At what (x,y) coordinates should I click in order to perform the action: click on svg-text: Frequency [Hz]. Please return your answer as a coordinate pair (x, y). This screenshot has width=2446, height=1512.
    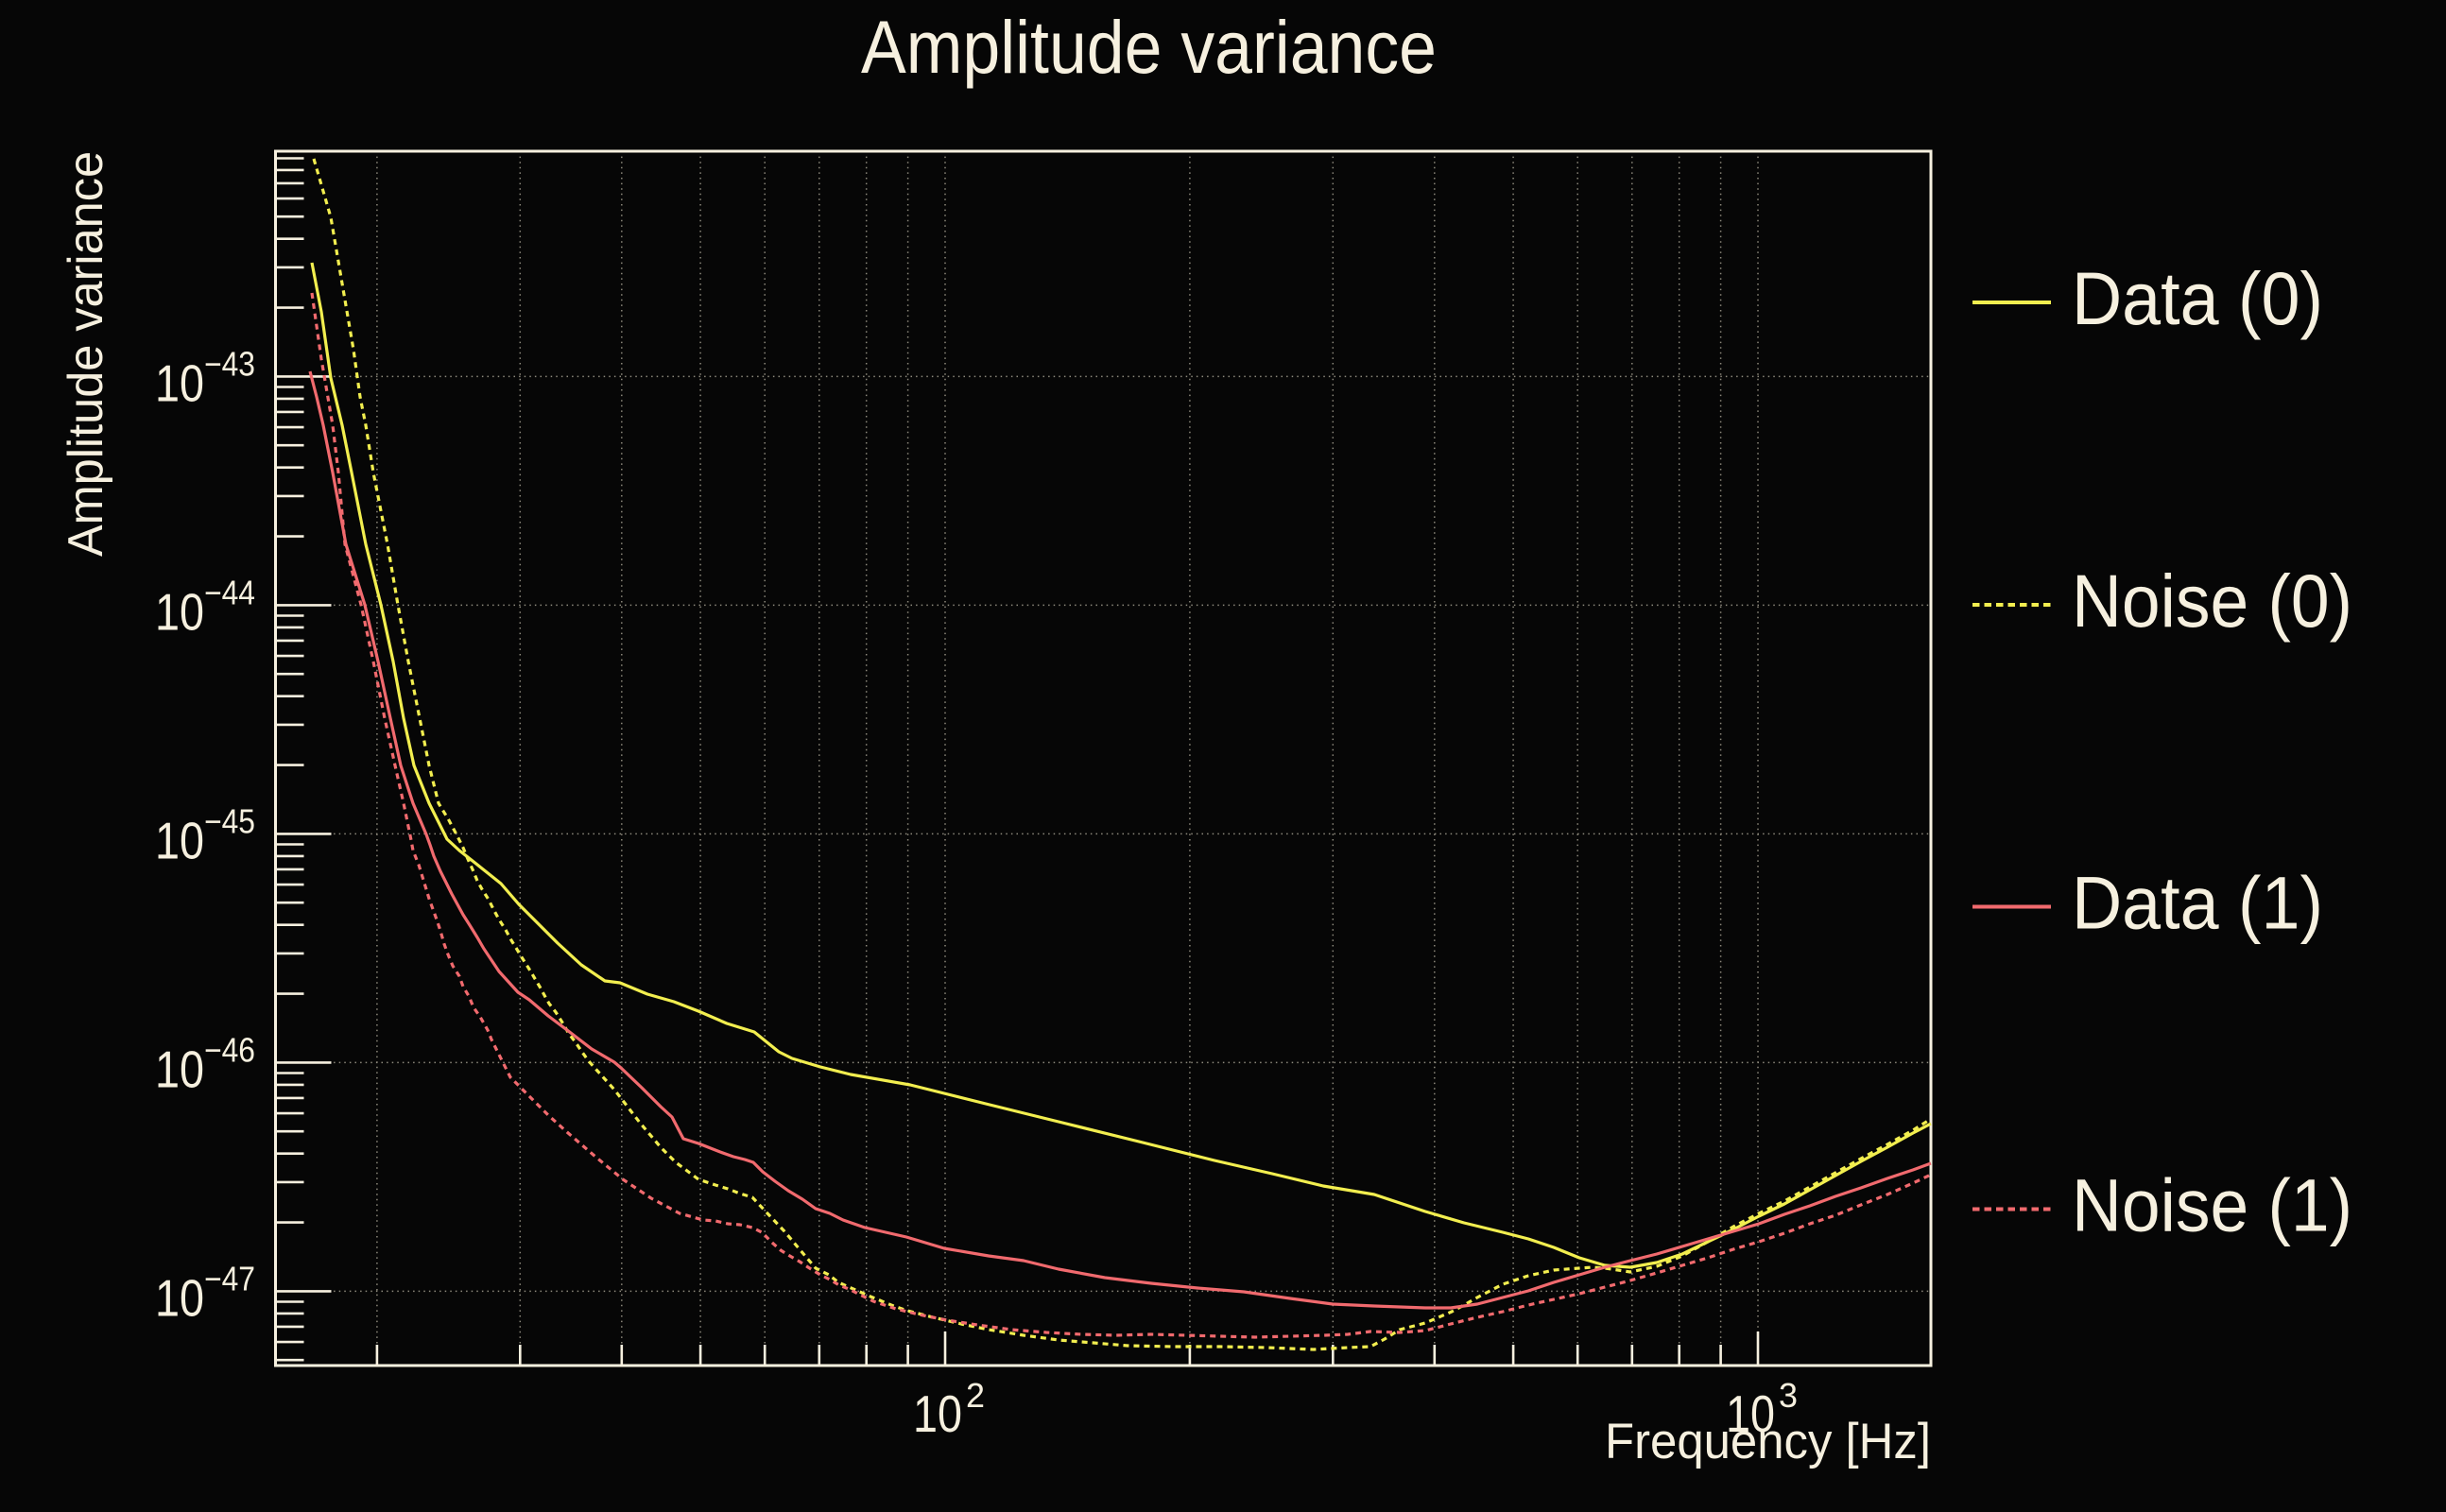
    Looking at the image, I should click on (1768, 1441).